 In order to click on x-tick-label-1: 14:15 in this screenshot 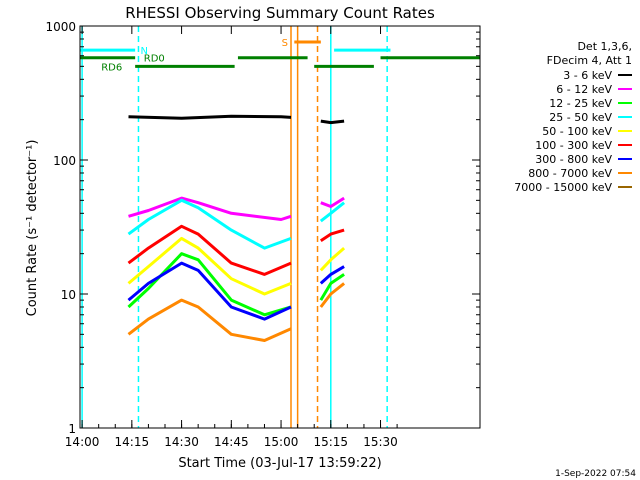, I will do `click(132, 442)`.